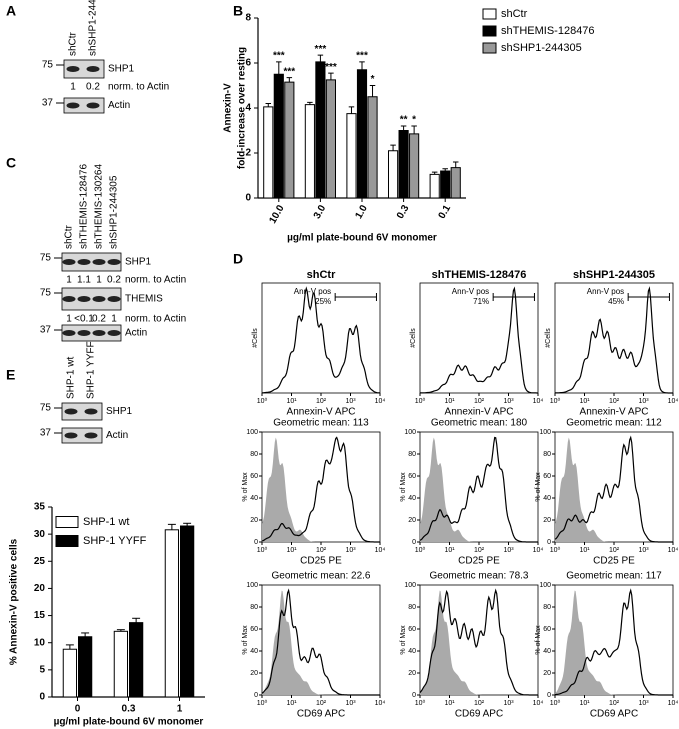  I want to click on panel-letter: E, so click(10, 375).